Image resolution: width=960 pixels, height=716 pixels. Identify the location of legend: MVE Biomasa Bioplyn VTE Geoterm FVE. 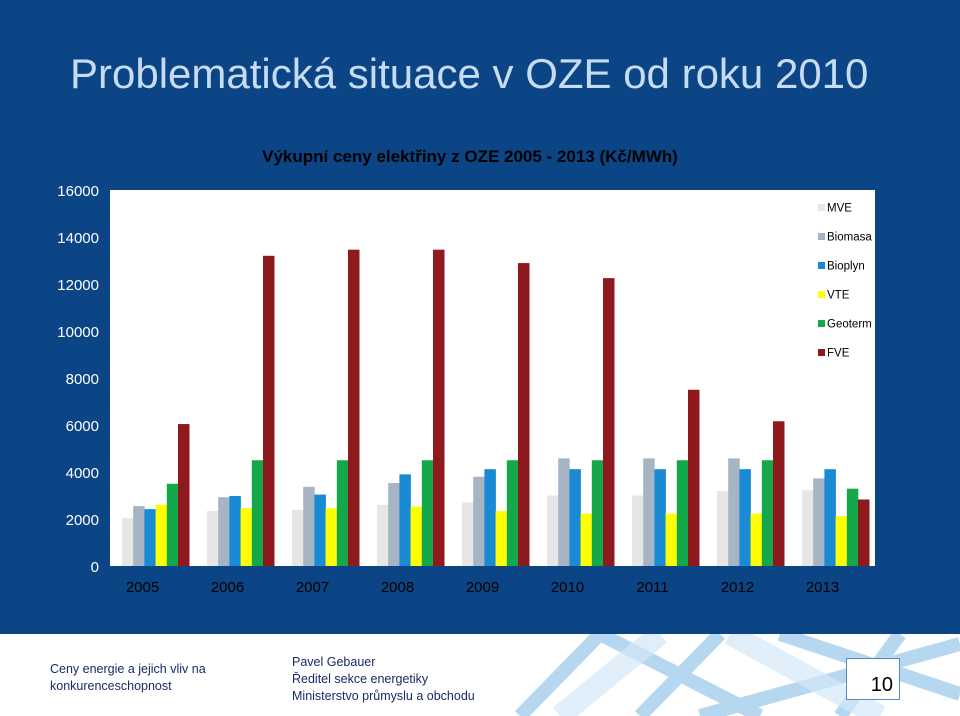
(845, 281).